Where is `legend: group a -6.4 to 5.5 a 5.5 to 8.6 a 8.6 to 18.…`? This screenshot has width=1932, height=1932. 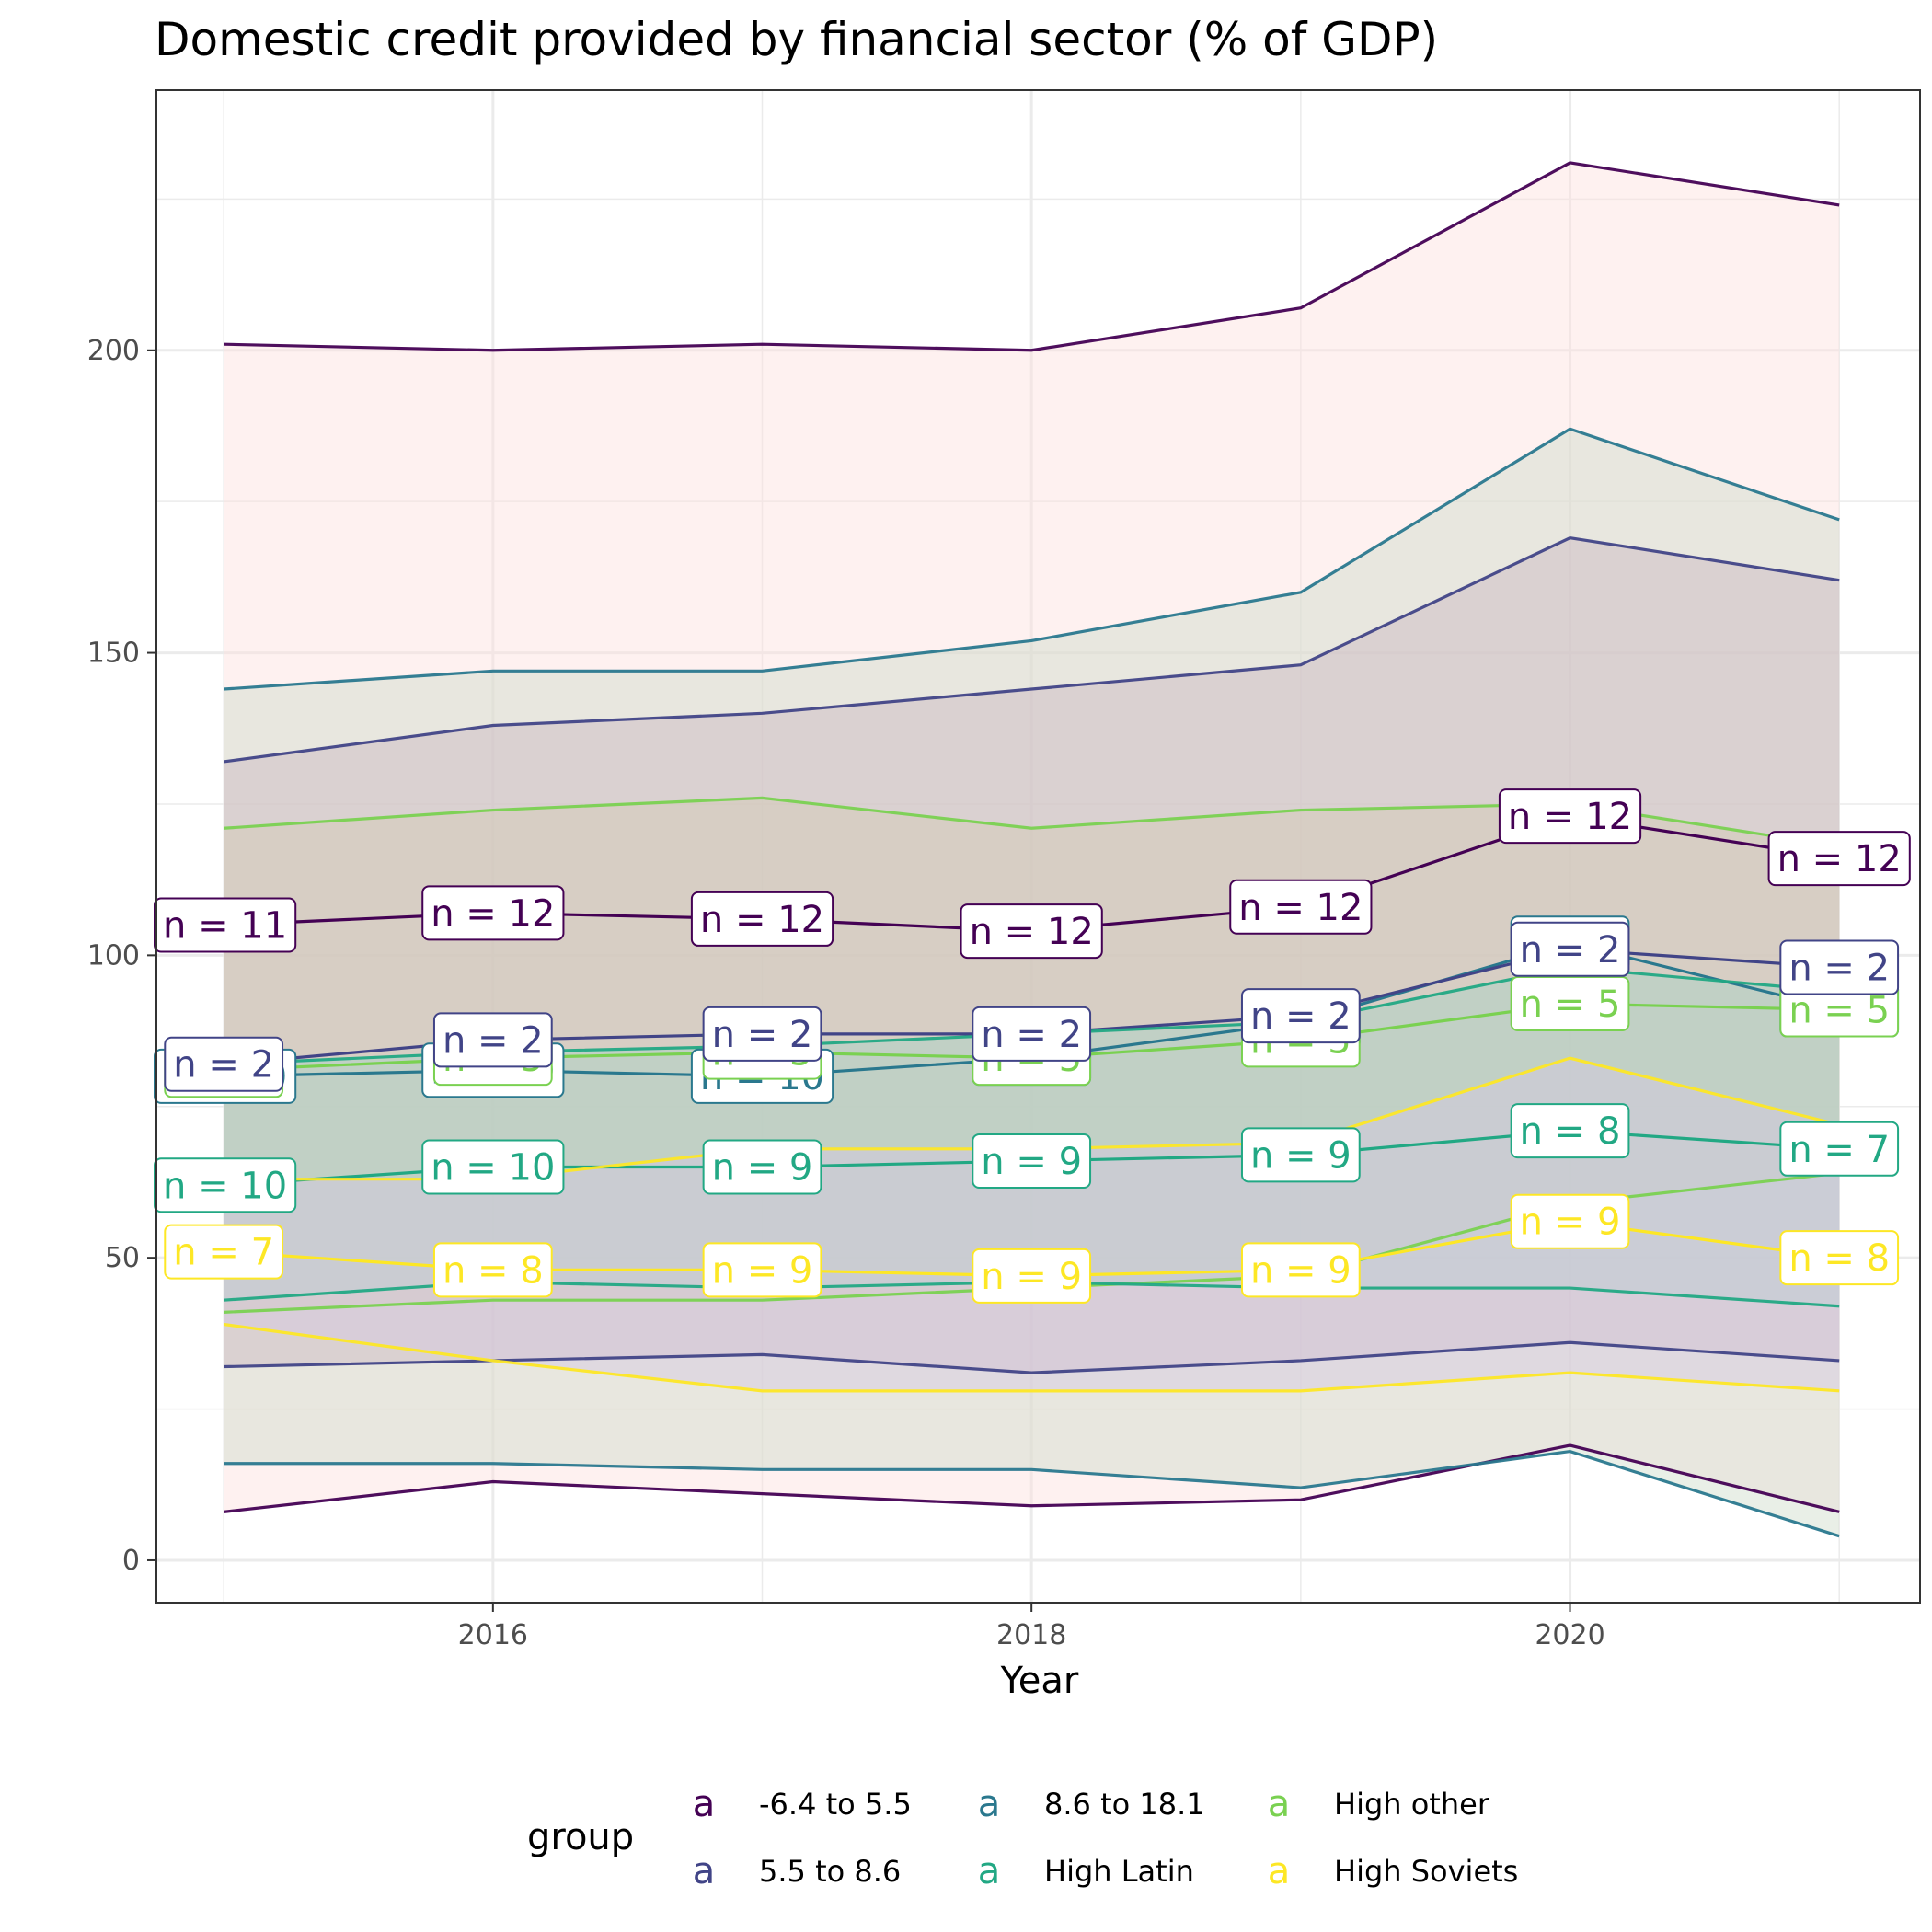
legend: group a -6.4 to 5.5 a 5.5 to 8.6 a 8.6 to 18.… is located at coordinates (1022, 1837).